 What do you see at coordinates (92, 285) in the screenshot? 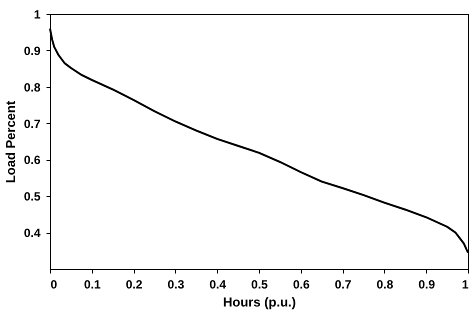
I see `x-tick-label: 0.1` at bounding box center [92, 285].